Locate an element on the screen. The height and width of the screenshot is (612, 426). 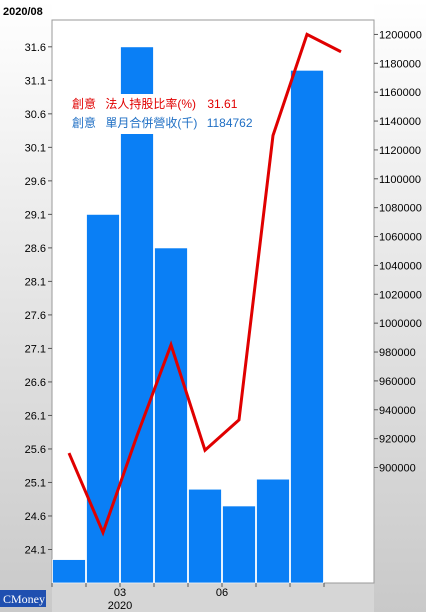
x-year-label: 2020 is located at coordinates (120, 606).